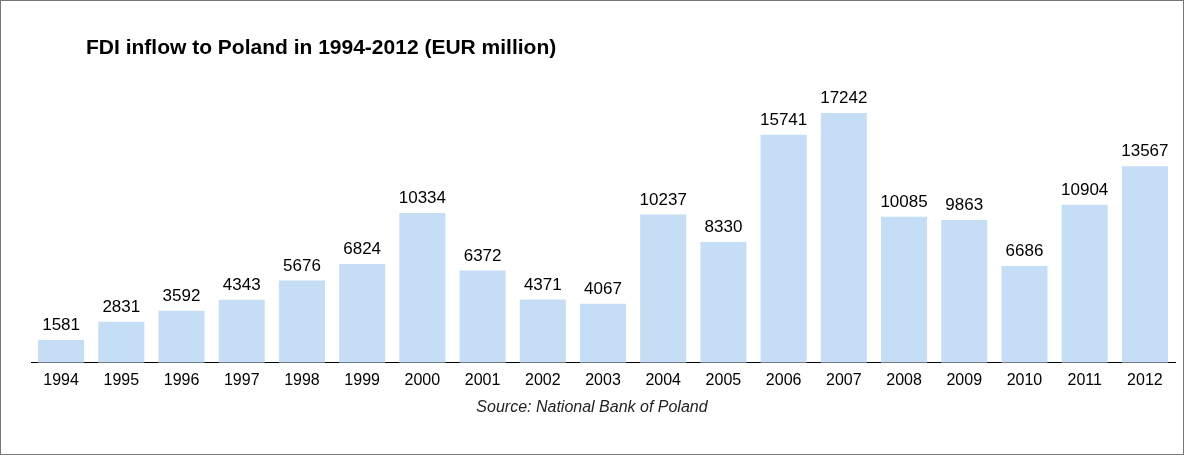 This screenshot has width=1184, height=455. Describe the element at coordinates (482, 255) in the screenshot. I see `data-label: 6372` at that location.